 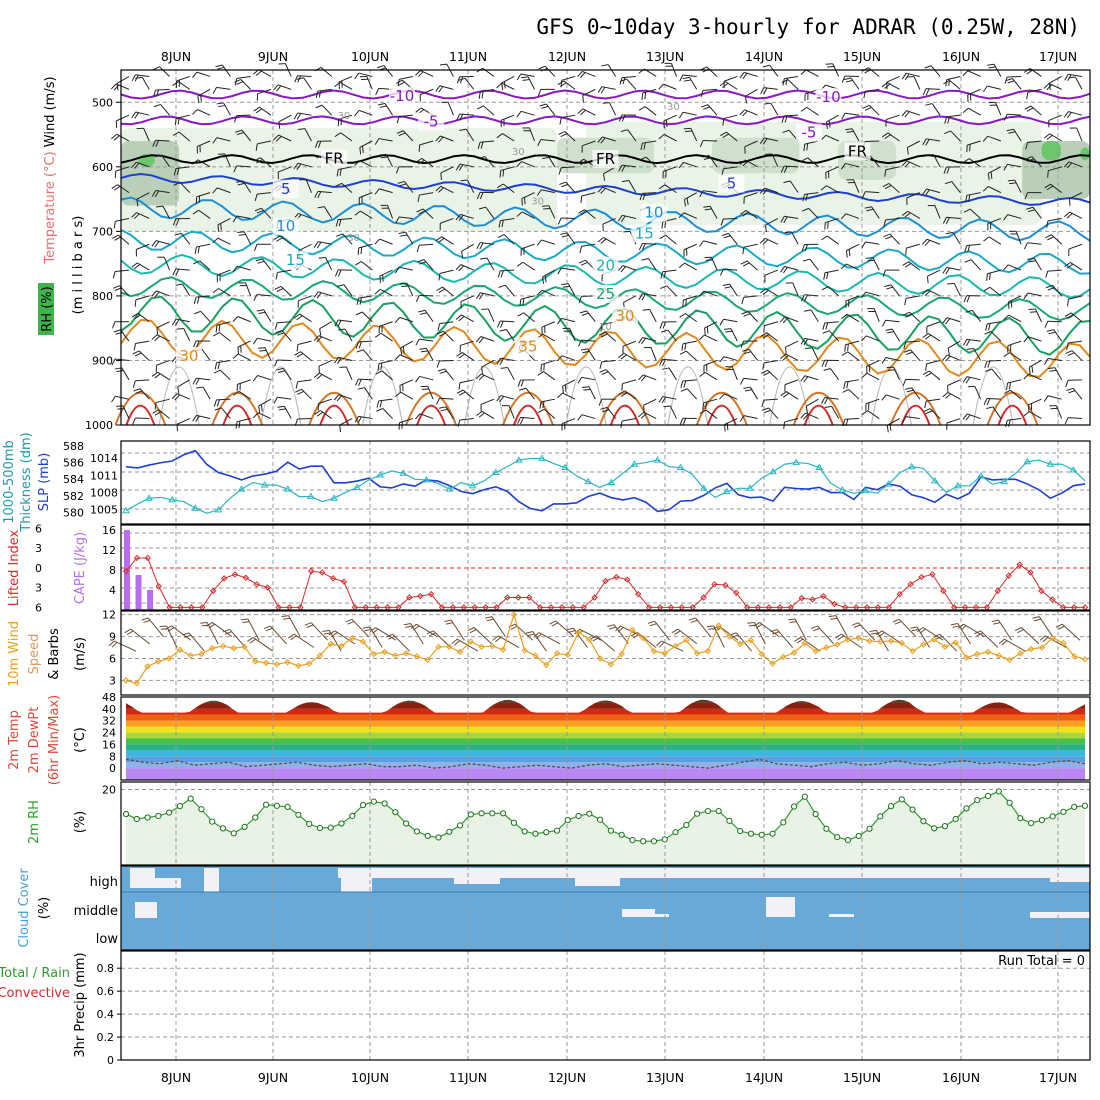 I want to click on panel-frame, so click(x=605, y=823).